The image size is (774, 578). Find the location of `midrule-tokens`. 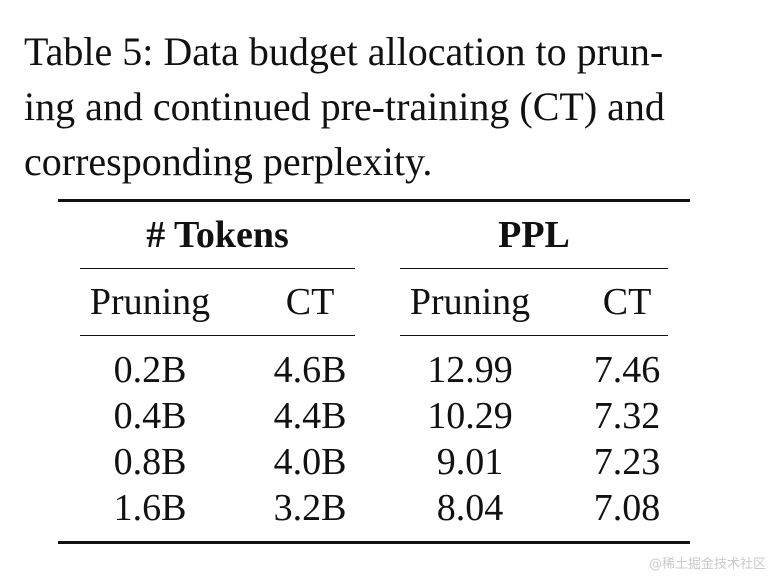

midrule-tokens is located at coordinates (217, 335).